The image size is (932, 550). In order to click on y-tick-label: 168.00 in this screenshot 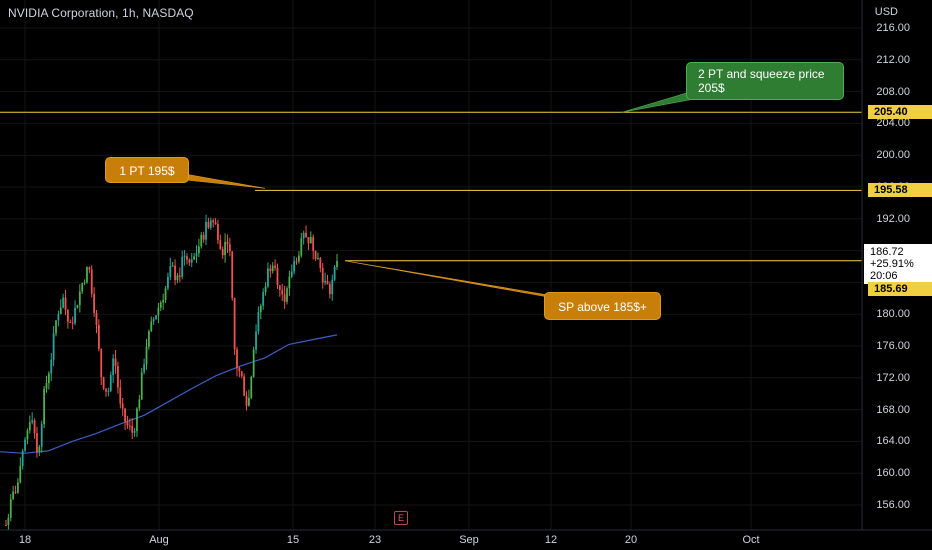, I will do `click(893, 409)`.